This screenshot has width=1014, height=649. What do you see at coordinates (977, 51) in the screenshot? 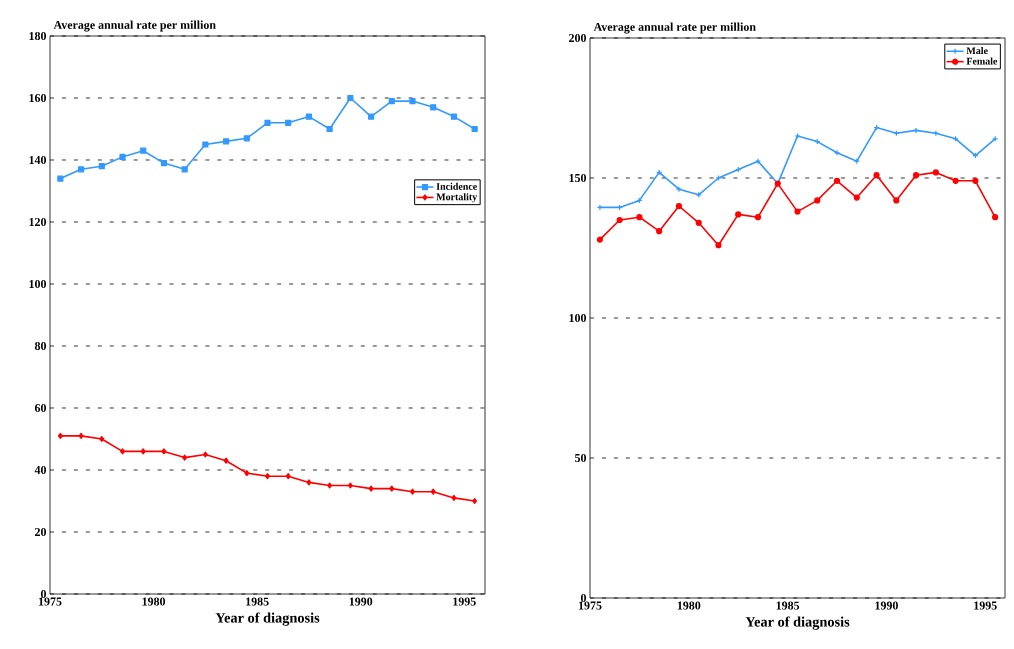
I see `legend-label: Male` at bounding box center [977, 51].